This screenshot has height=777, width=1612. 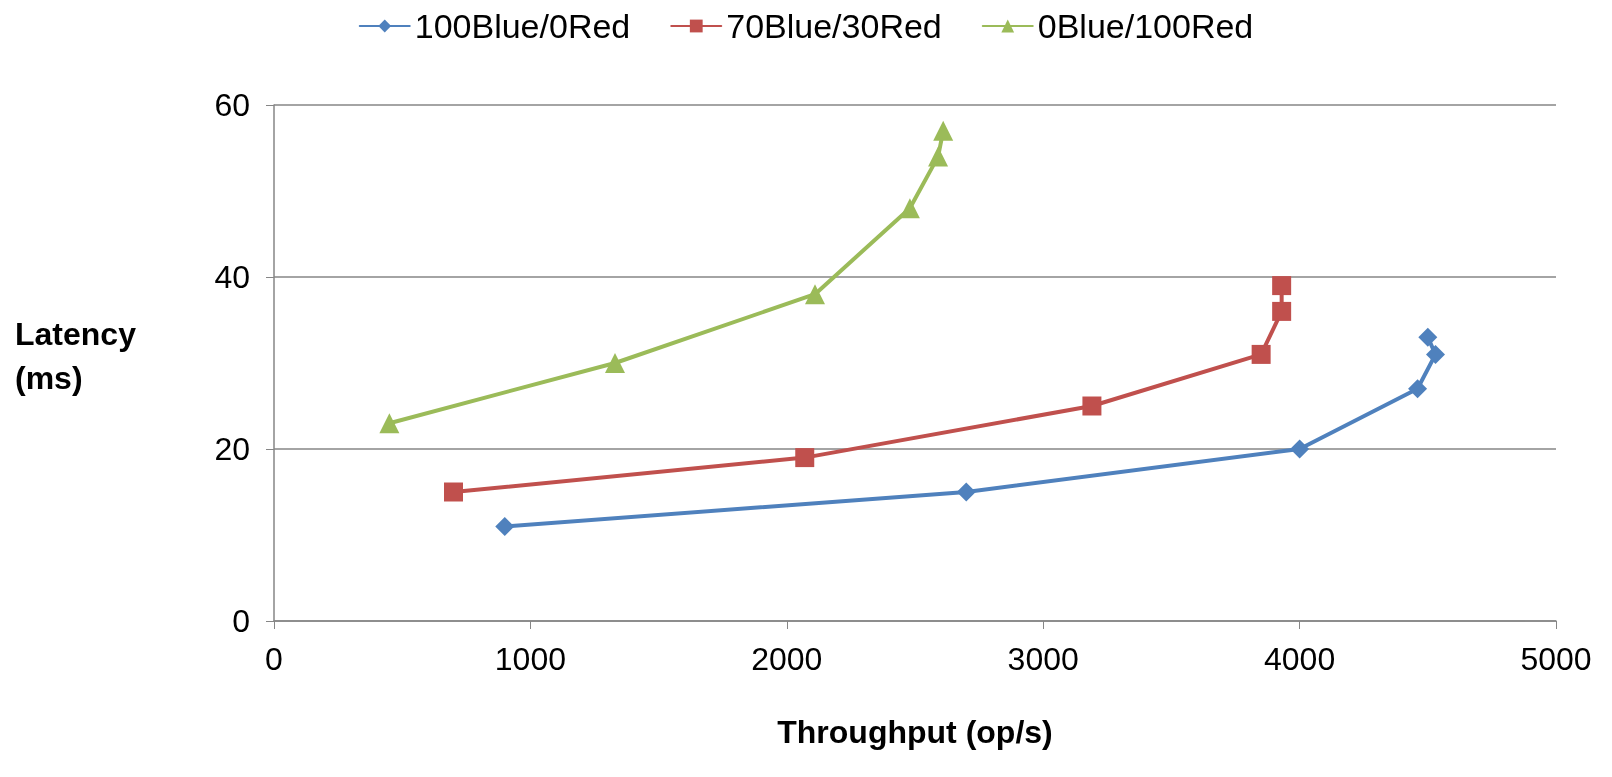 I want to click on y-tick-label: 0, so click(x=241, y=621).